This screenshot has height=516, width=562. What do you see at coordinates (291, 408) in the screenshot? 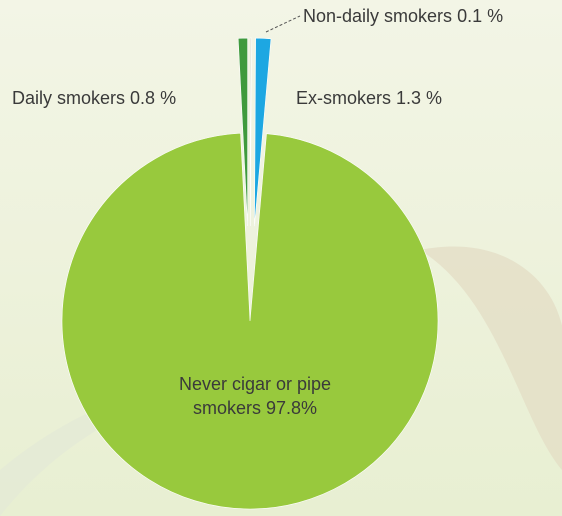
I see `label-value: 97.8%` at bounding box center [291, 408].